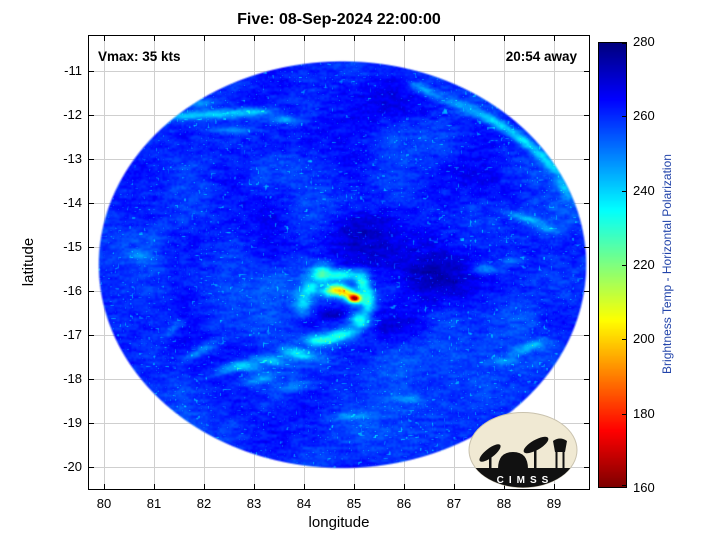  Describe the element at coordinates (72, 291) in the screenshot. I see `y-tick-label: -16` at that location.